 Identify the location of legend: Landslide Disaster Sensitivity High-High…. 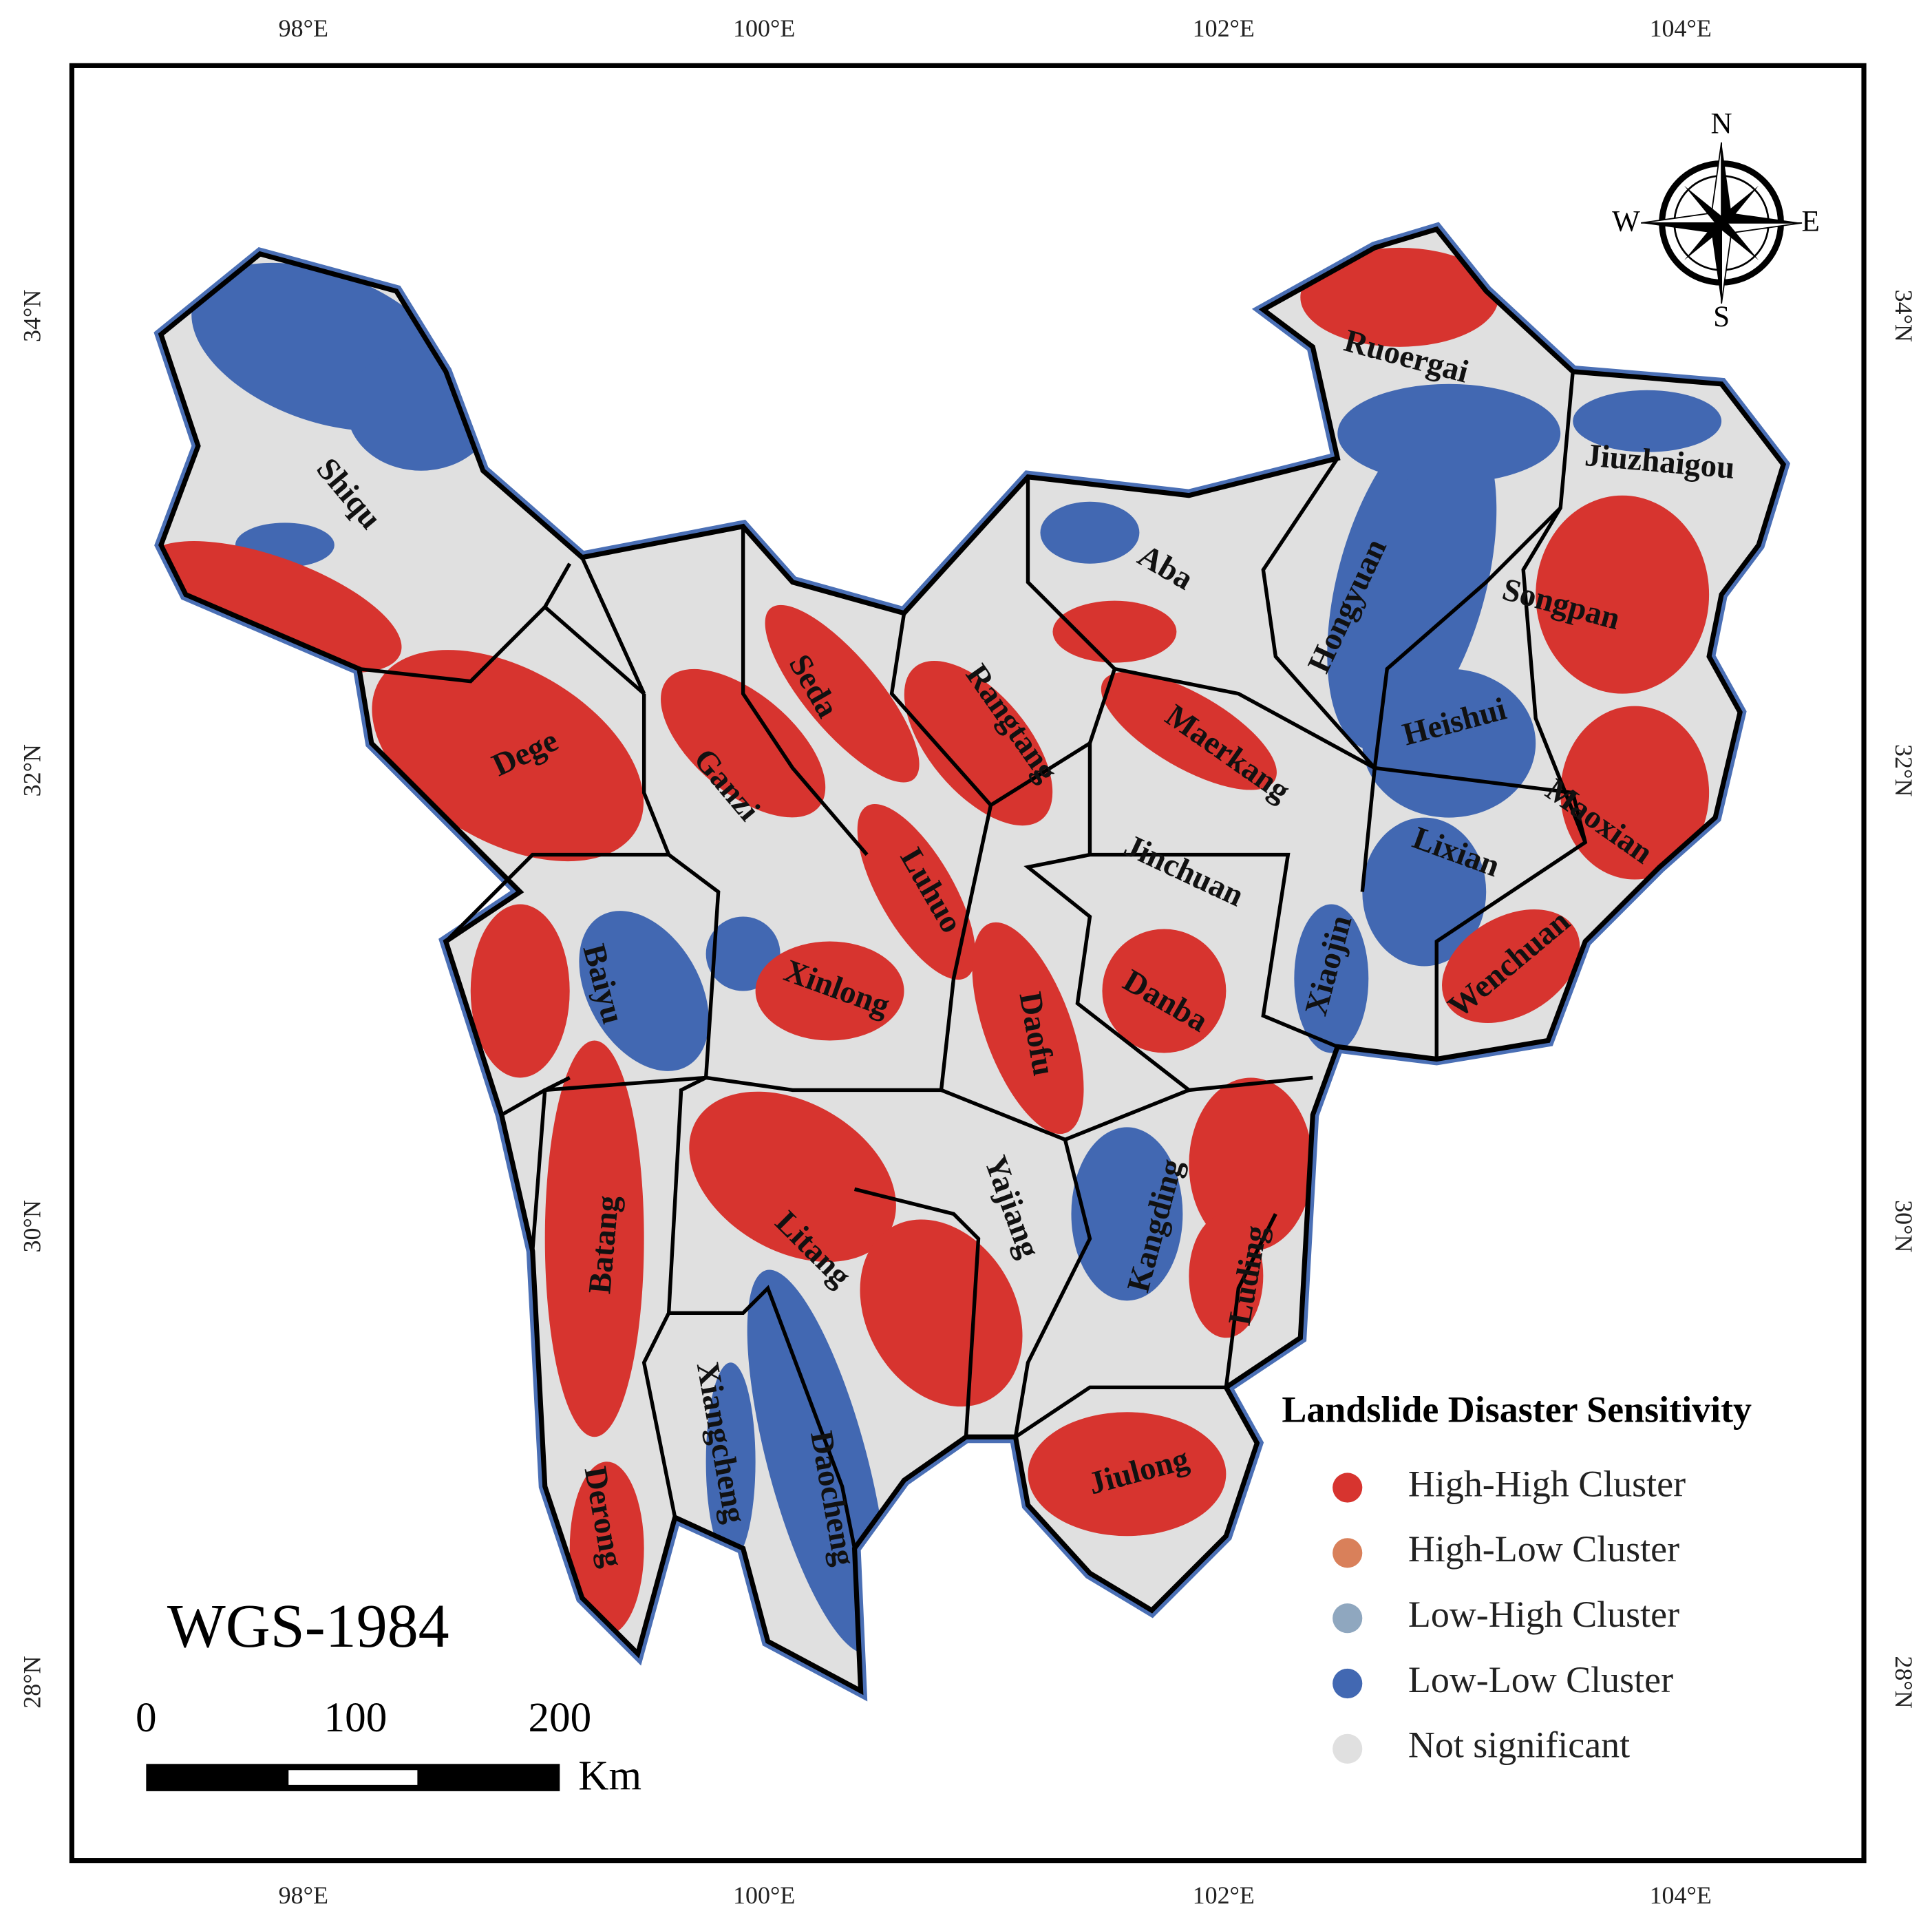
(1517, 1577).